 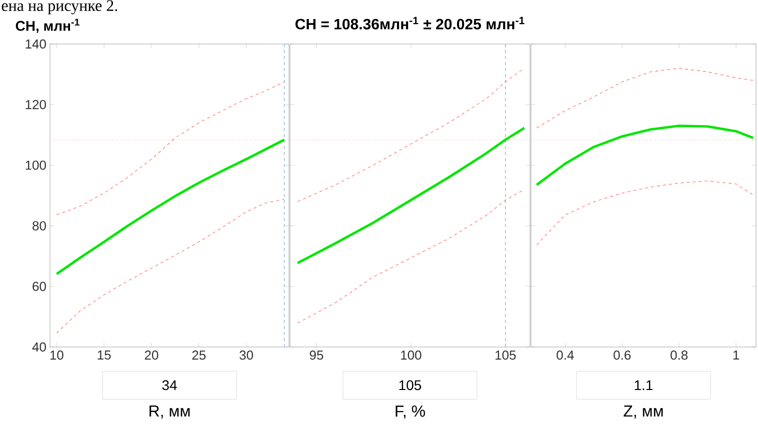 I want to click on x-tick-label: 100, so click(x=411, y=355).